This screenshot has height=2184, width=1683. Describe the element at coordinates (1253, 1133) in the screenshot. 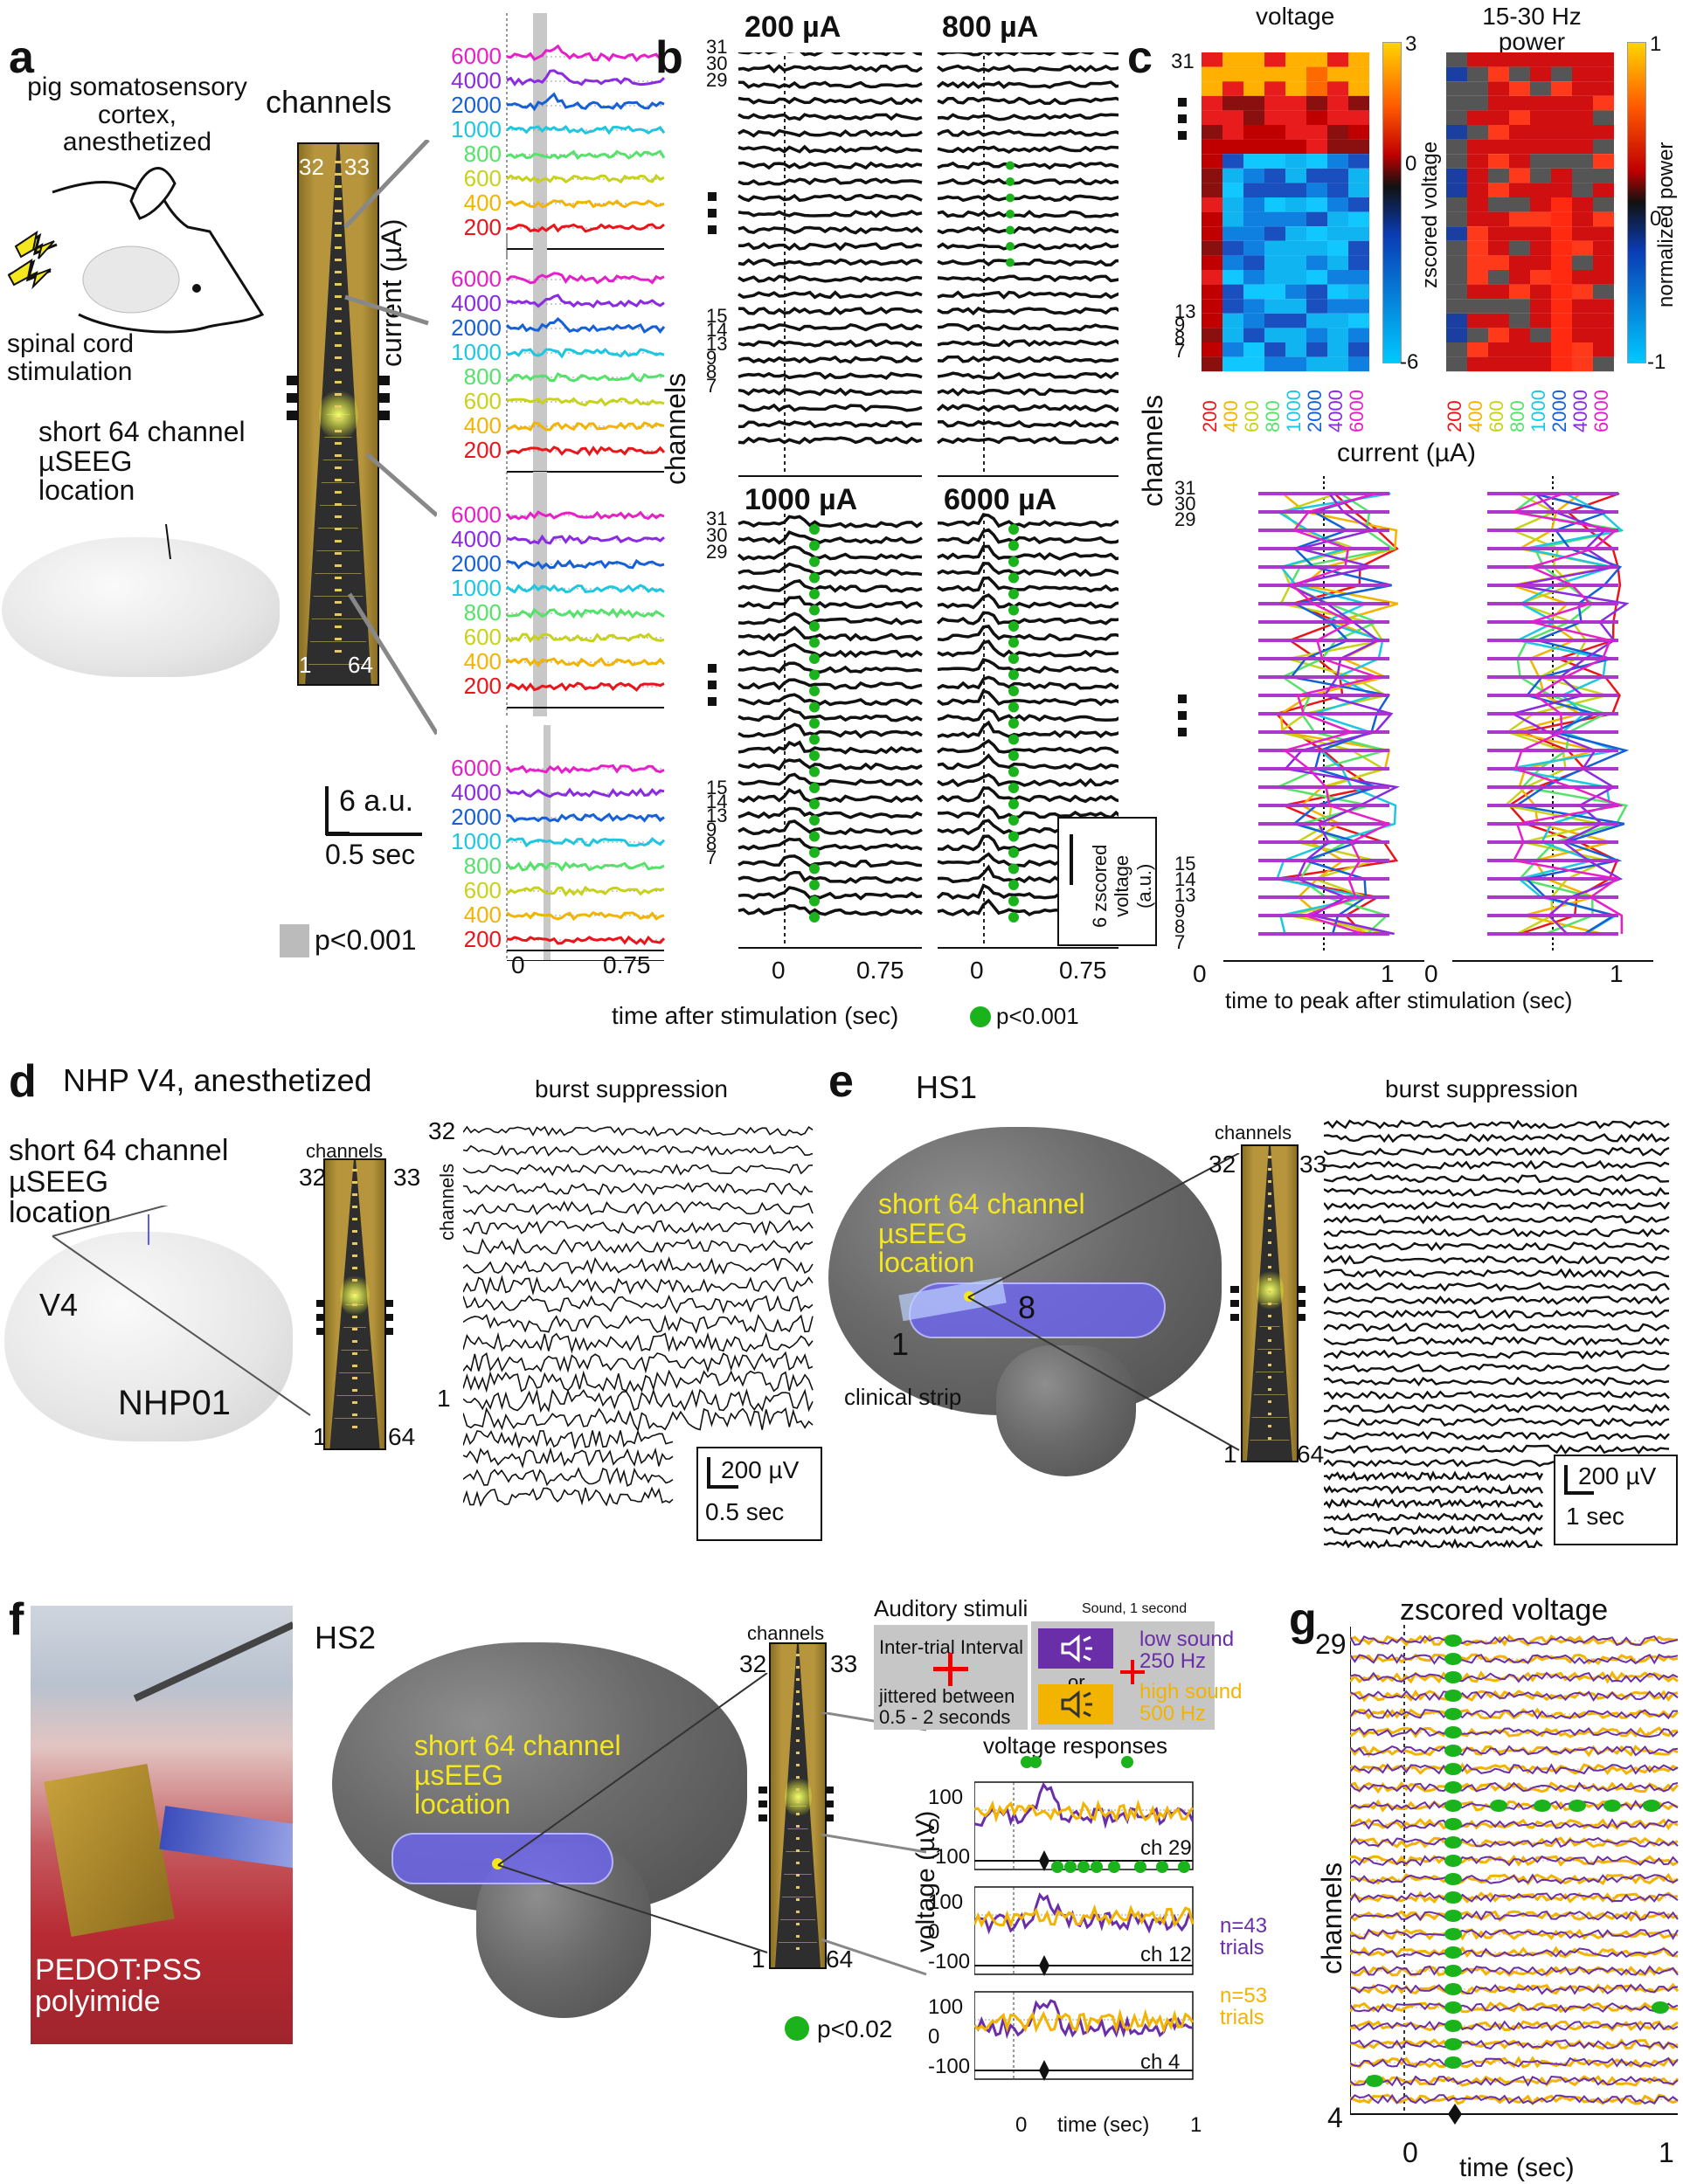

I see `e-channels: channels` at that location.